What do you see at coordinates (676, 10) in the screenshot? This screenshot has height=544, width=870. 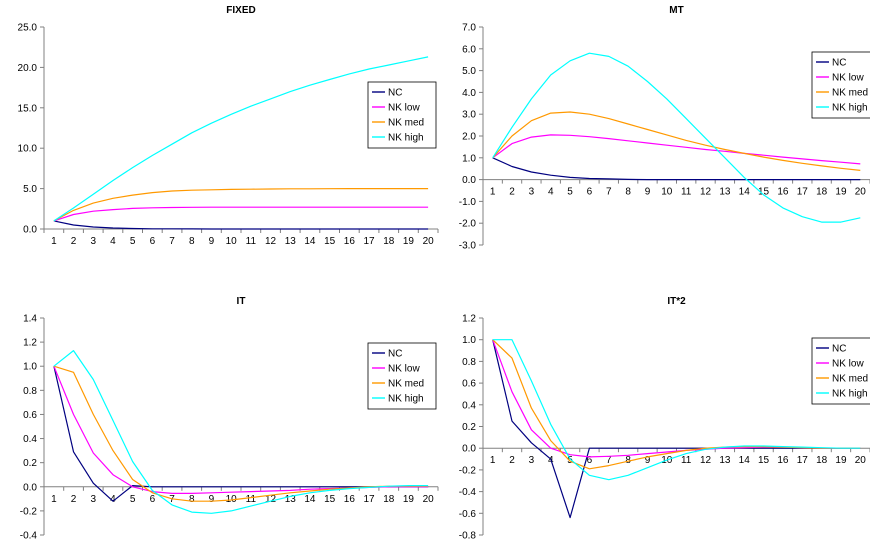 I see `chart-title: MT` at bounding box center [676, 10].